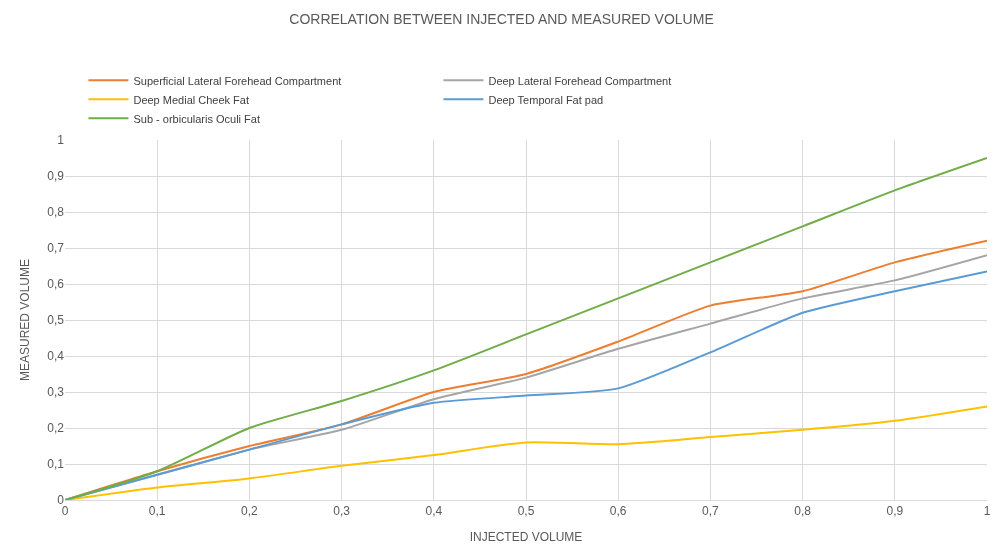  What do you see at coordinates (56, 428) in the screenshot?
I see `y-tick-label: 0,2` at bounding box center [56, 428].